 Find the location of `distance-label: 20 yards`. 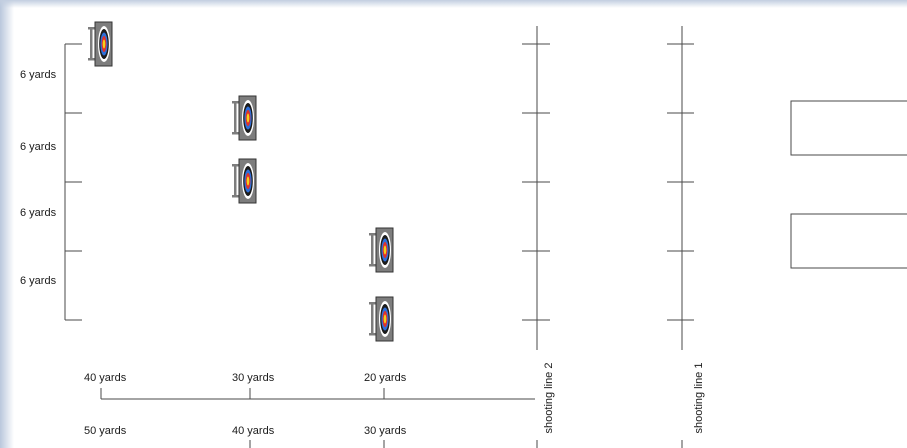

distance-label: 20 yards is located at coordinates (385, 378).